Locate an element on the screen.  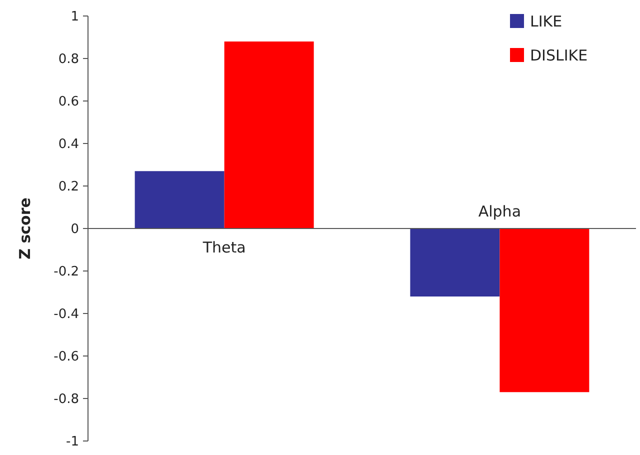
y-tick-label: 0.2 is located at coordinates (68, 187).